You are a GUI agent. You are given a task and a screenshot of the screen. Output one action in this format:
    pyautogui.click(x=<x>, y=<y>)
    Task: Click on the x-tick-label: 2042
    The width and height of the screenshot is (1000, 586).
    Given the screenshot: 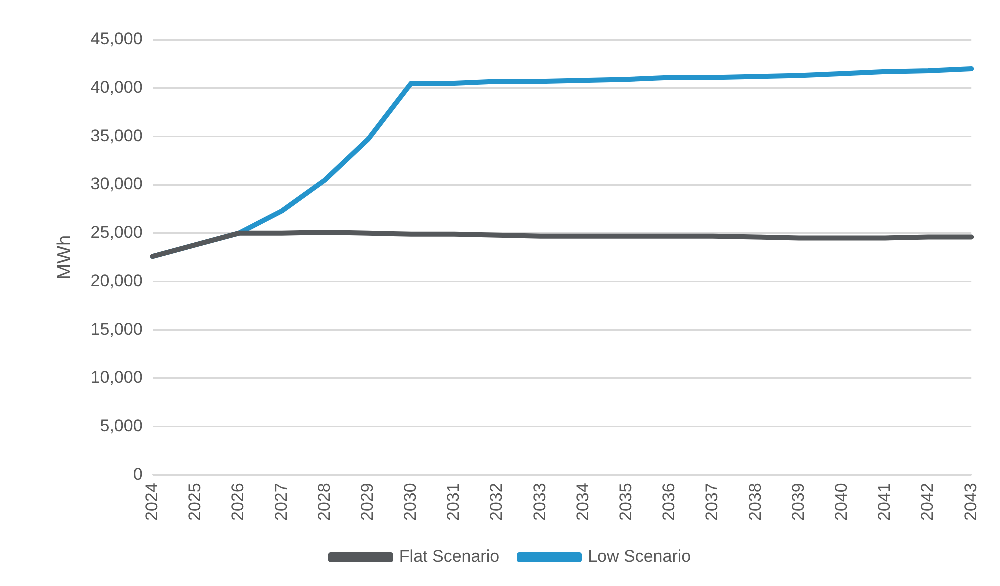 What is the action you would take?
    pyautogui.click(x=928, y=502)
    